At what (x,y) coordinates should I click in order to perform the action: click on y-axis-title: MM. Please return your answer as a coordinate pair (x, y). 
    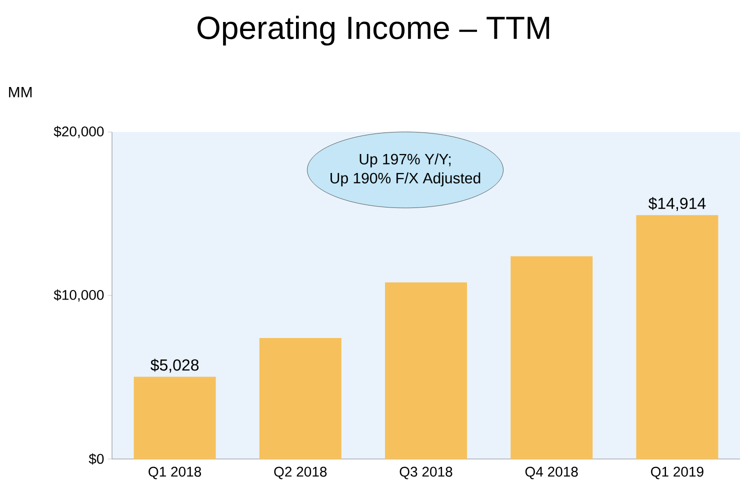
    Looking at the image, I should click on (20, 92).